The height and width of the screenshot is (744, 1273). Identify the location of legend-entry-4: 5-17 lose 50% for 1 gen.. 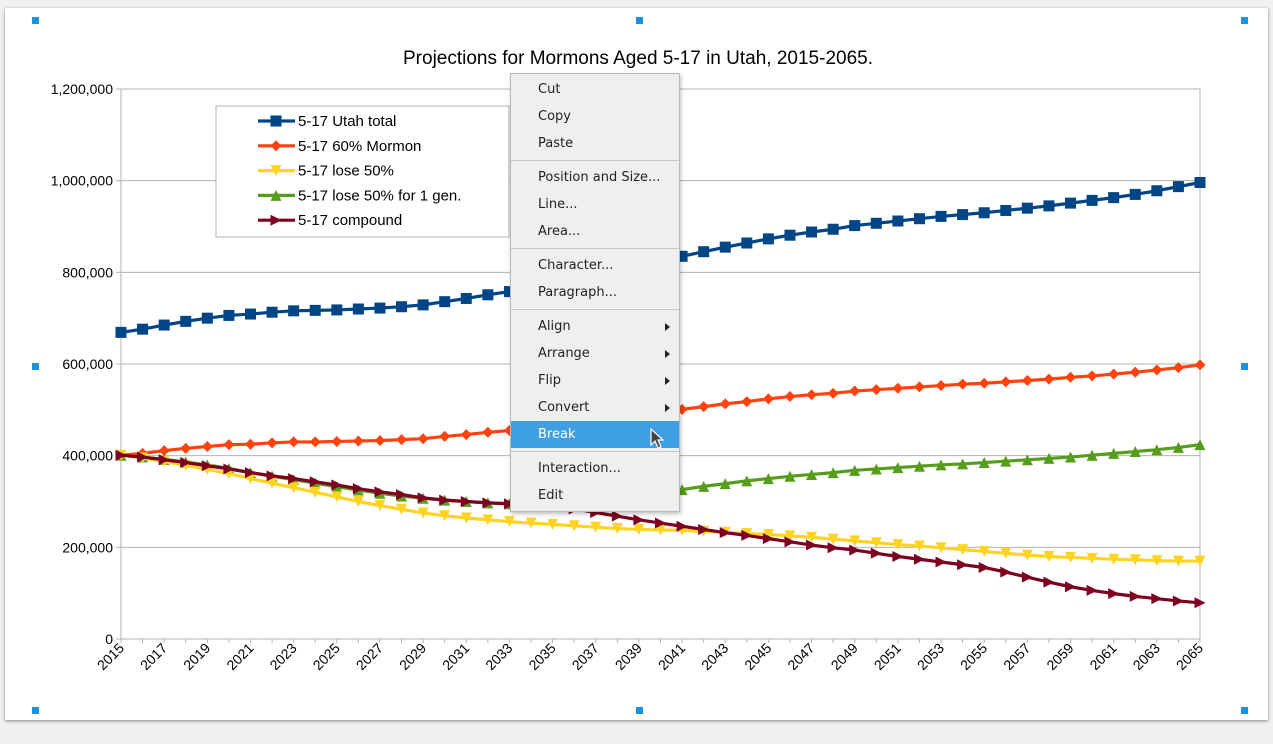
(359, 195).